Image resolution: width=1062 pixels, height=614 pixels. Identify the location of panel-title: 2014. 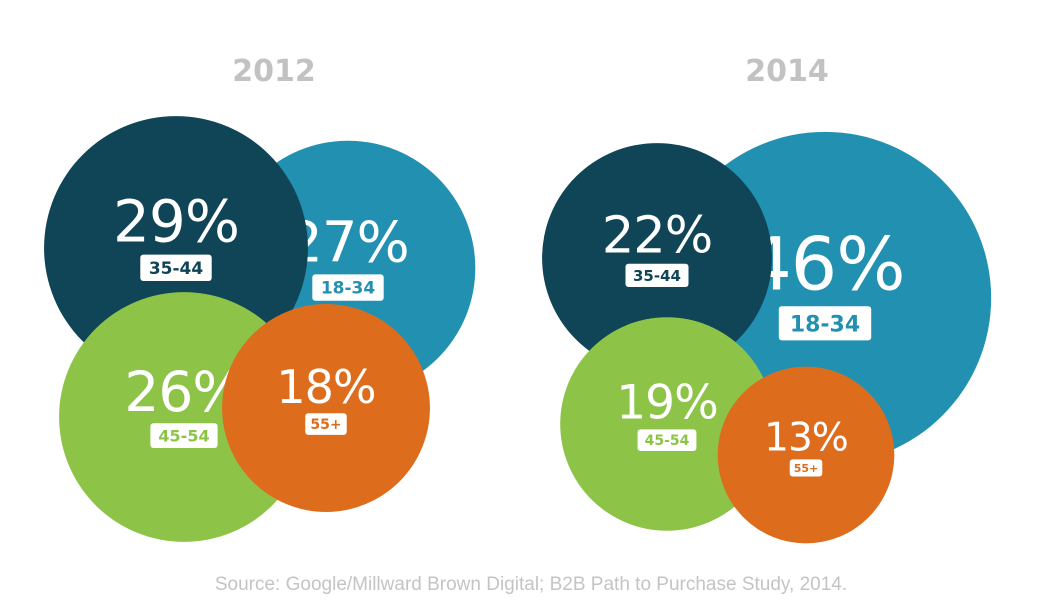
(787, 71).